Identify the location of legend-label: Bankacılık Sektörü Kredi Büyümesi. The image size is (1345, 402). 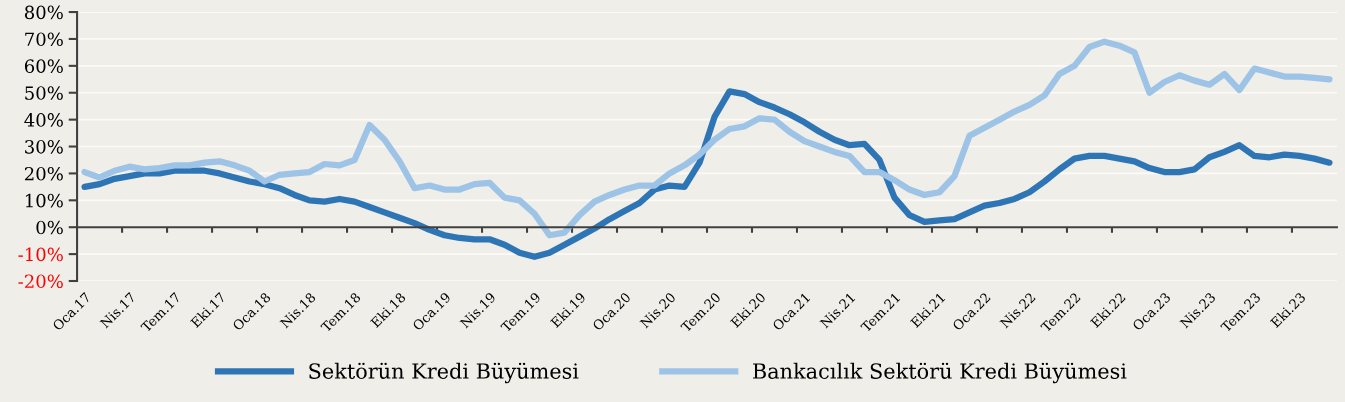
(940, 373).